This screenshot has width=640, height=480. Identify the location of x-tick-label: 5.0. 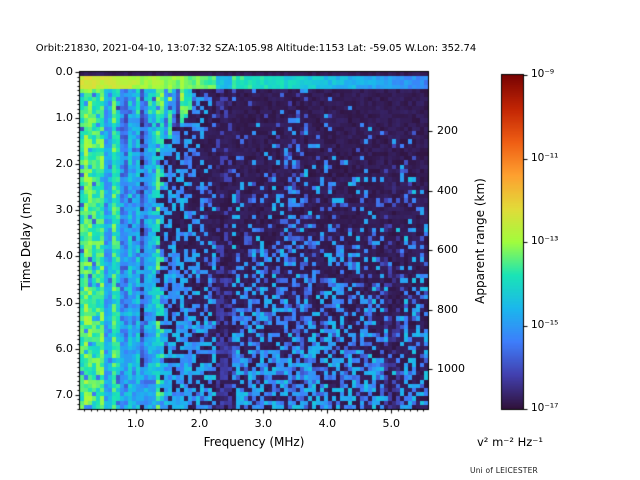
(391, 423).